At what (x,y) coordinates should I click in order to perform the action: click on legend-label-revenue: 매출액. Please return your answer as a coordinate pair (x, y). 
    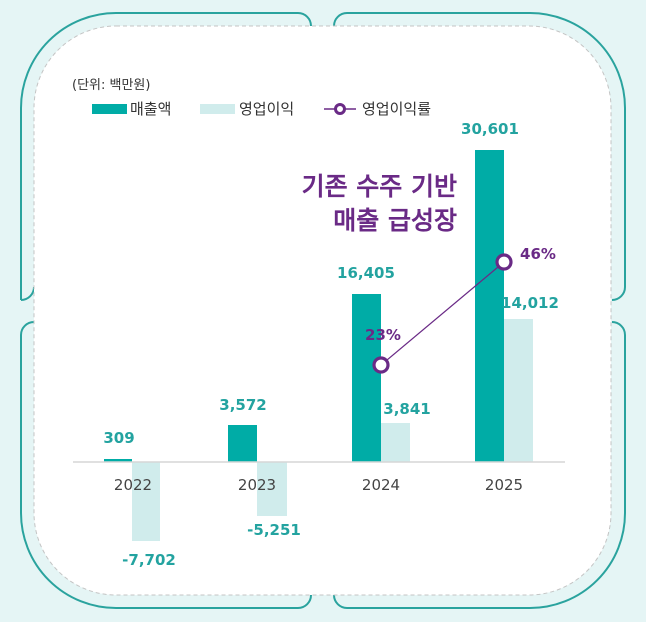
    Looking at the image, I should click on (150, 109).